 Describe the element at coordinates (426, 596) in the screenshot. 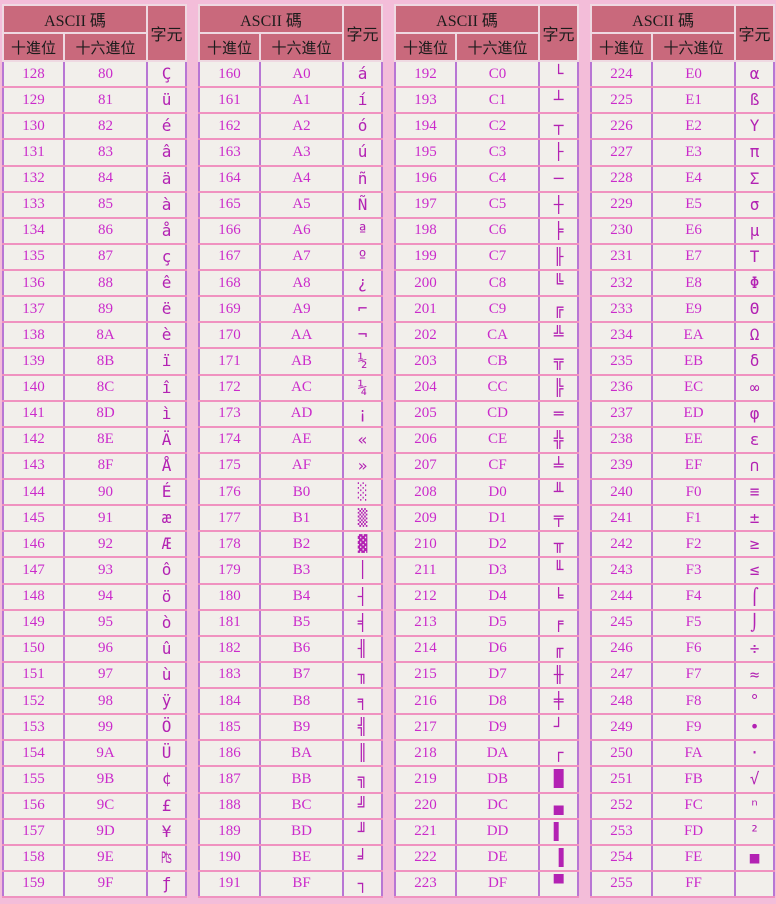

I see `decimal-cell: 212` at that location.